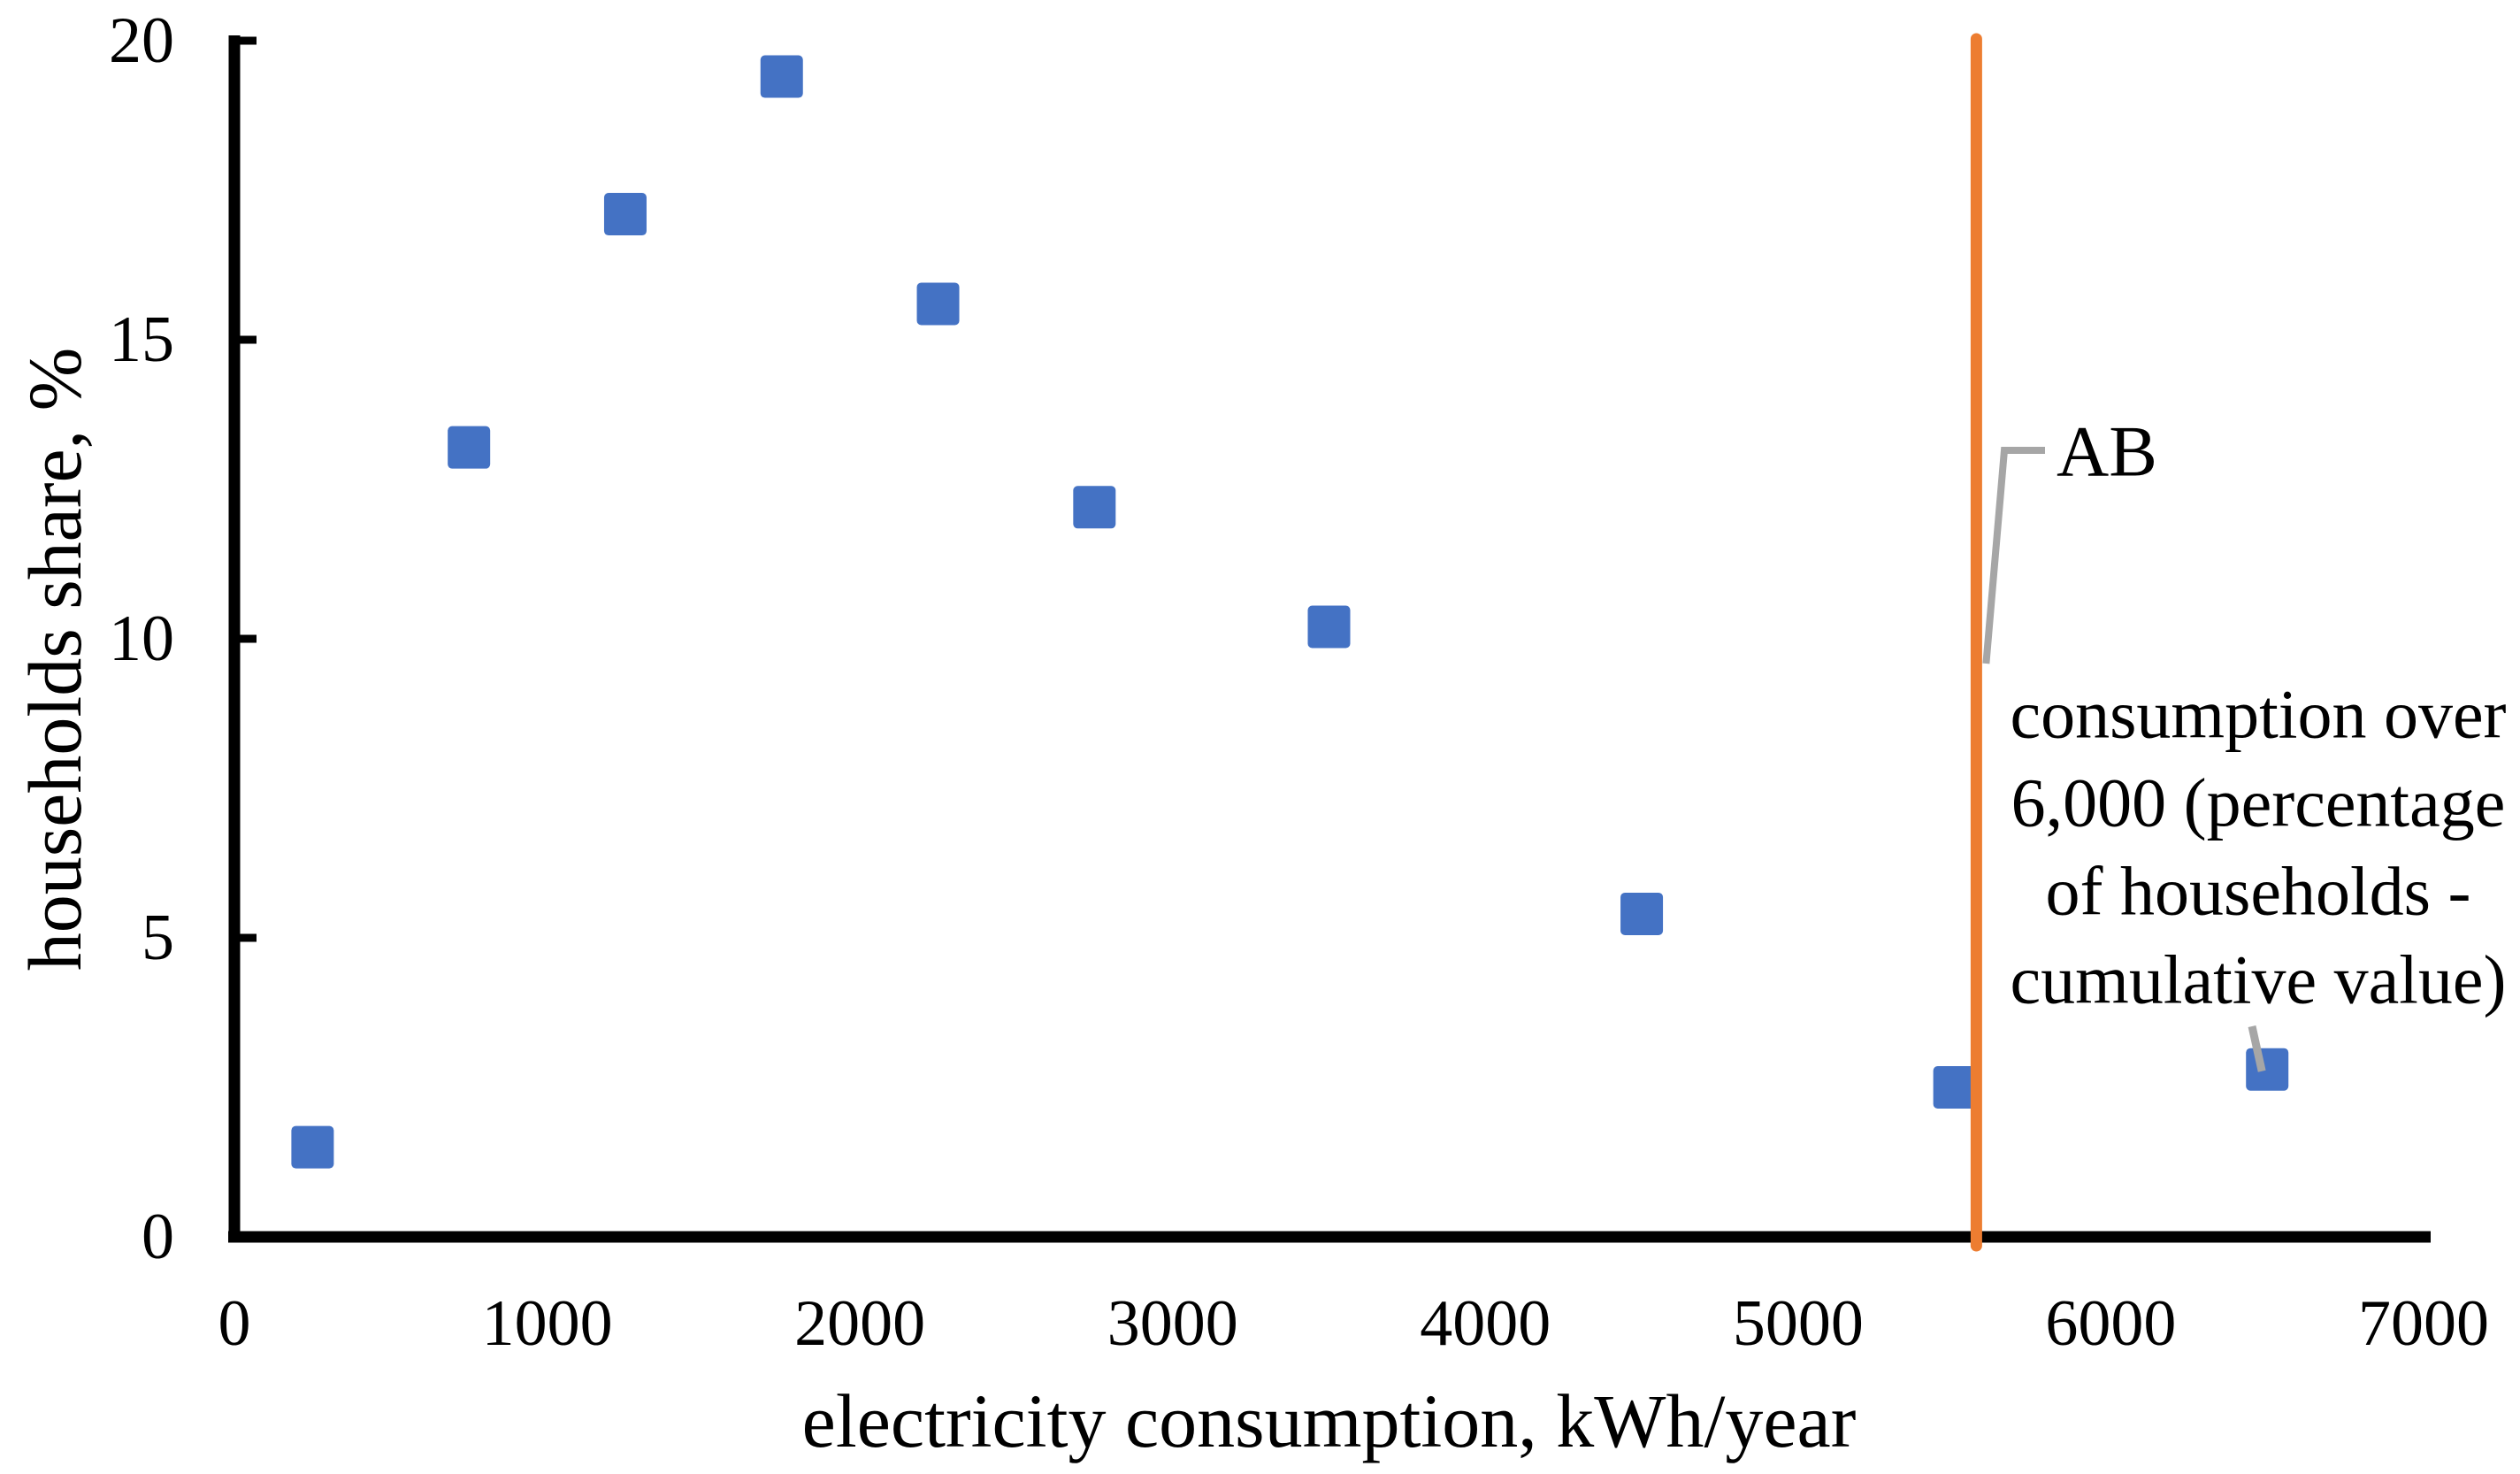  I want to click on x-tick-label: 3000, so click(1172, 1324).